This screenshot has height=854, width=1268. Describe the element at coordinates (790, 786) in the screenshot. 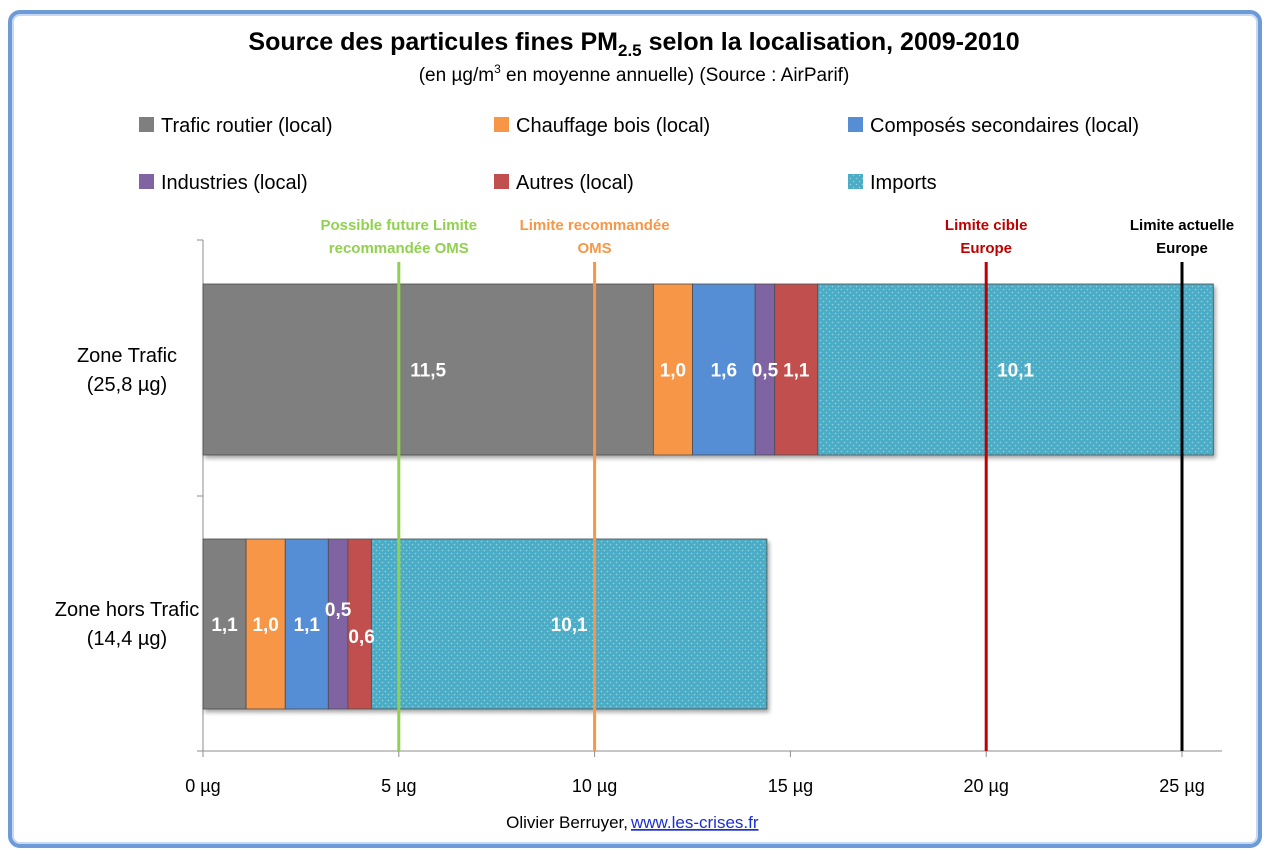

I see `x-tick-label-15: 15 µg` at that location.